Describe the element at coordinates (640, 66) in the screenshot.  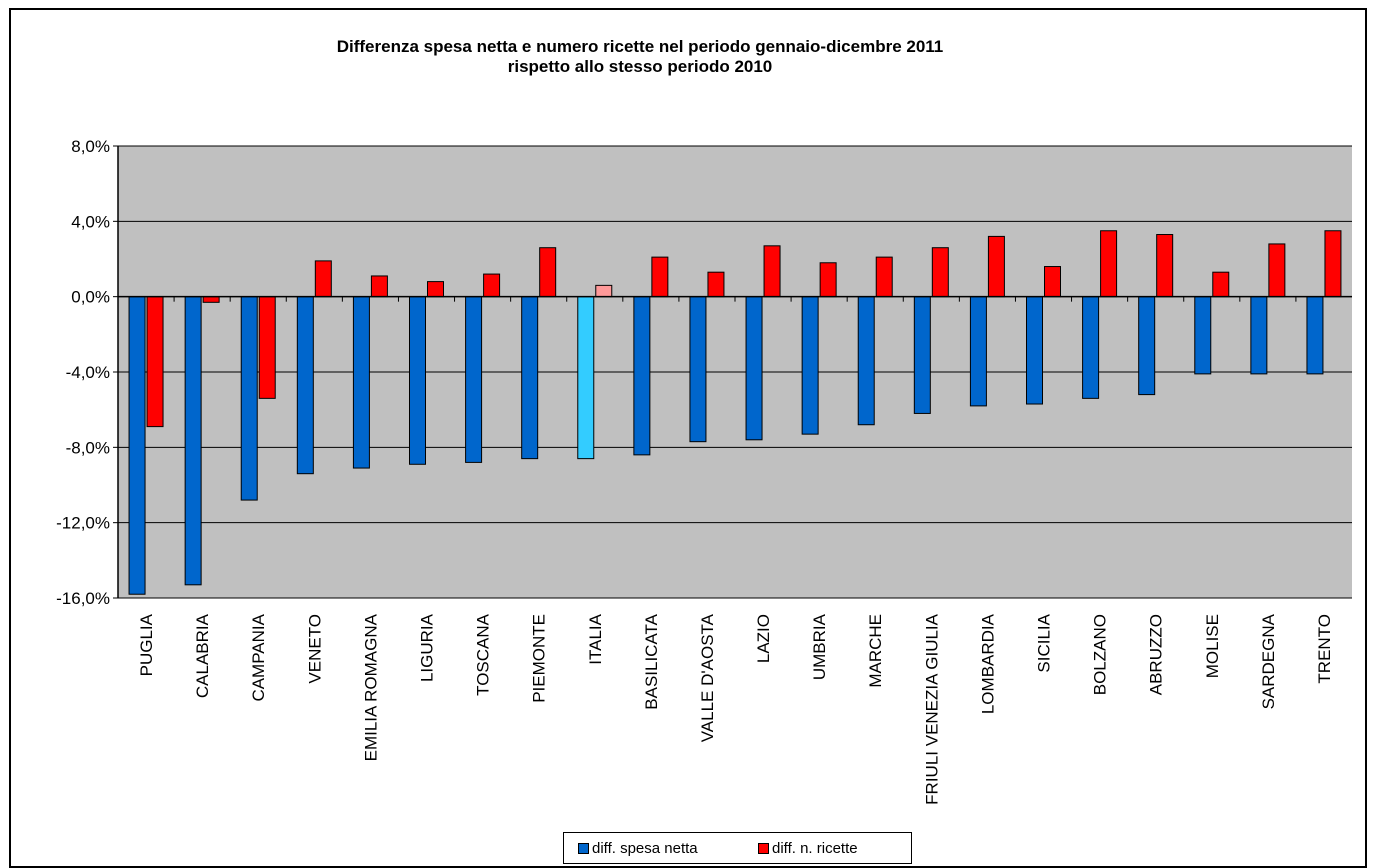
I see `chart-subtitle: rispetto allo stesso periodo 2010` at that location.